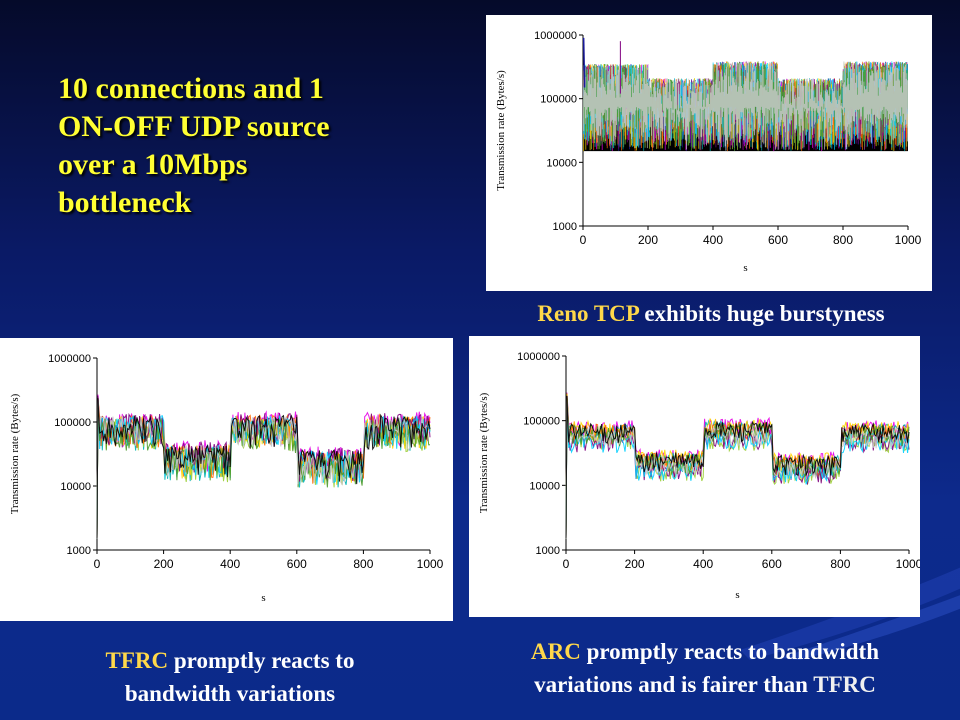  I want to click on arc-caption-emph: TFRC, so click(844, 684).